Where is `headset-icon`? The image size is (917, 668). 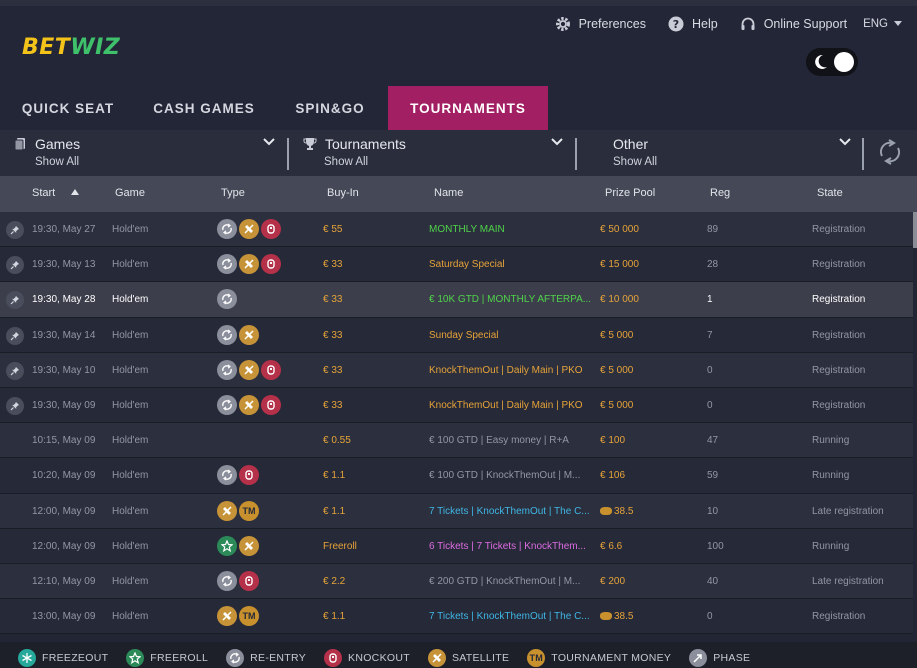
headset-icon is located at coordinates (748, 23).